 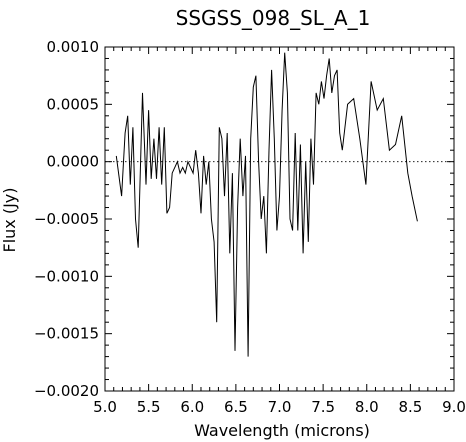 What do you see at coordinates (323, 407) in the screenshot?
I see `x-tick-label: 7.5` at bounding box center [323, 407].